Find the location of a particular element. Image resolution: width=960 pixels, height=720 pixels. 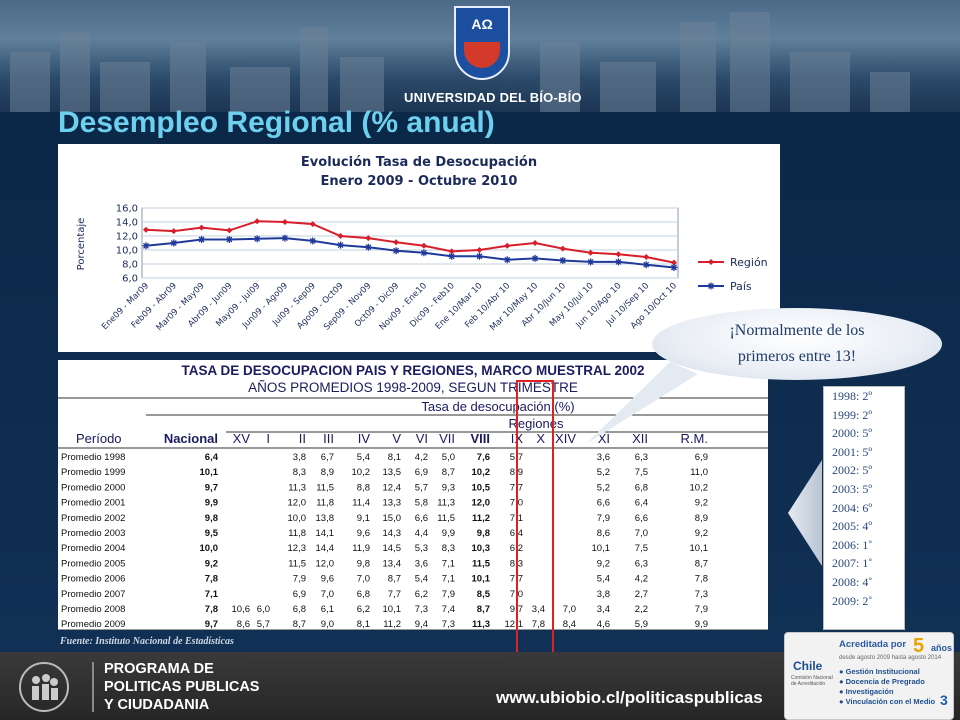

table-column-header: XV is located at coordinates (242, 438).